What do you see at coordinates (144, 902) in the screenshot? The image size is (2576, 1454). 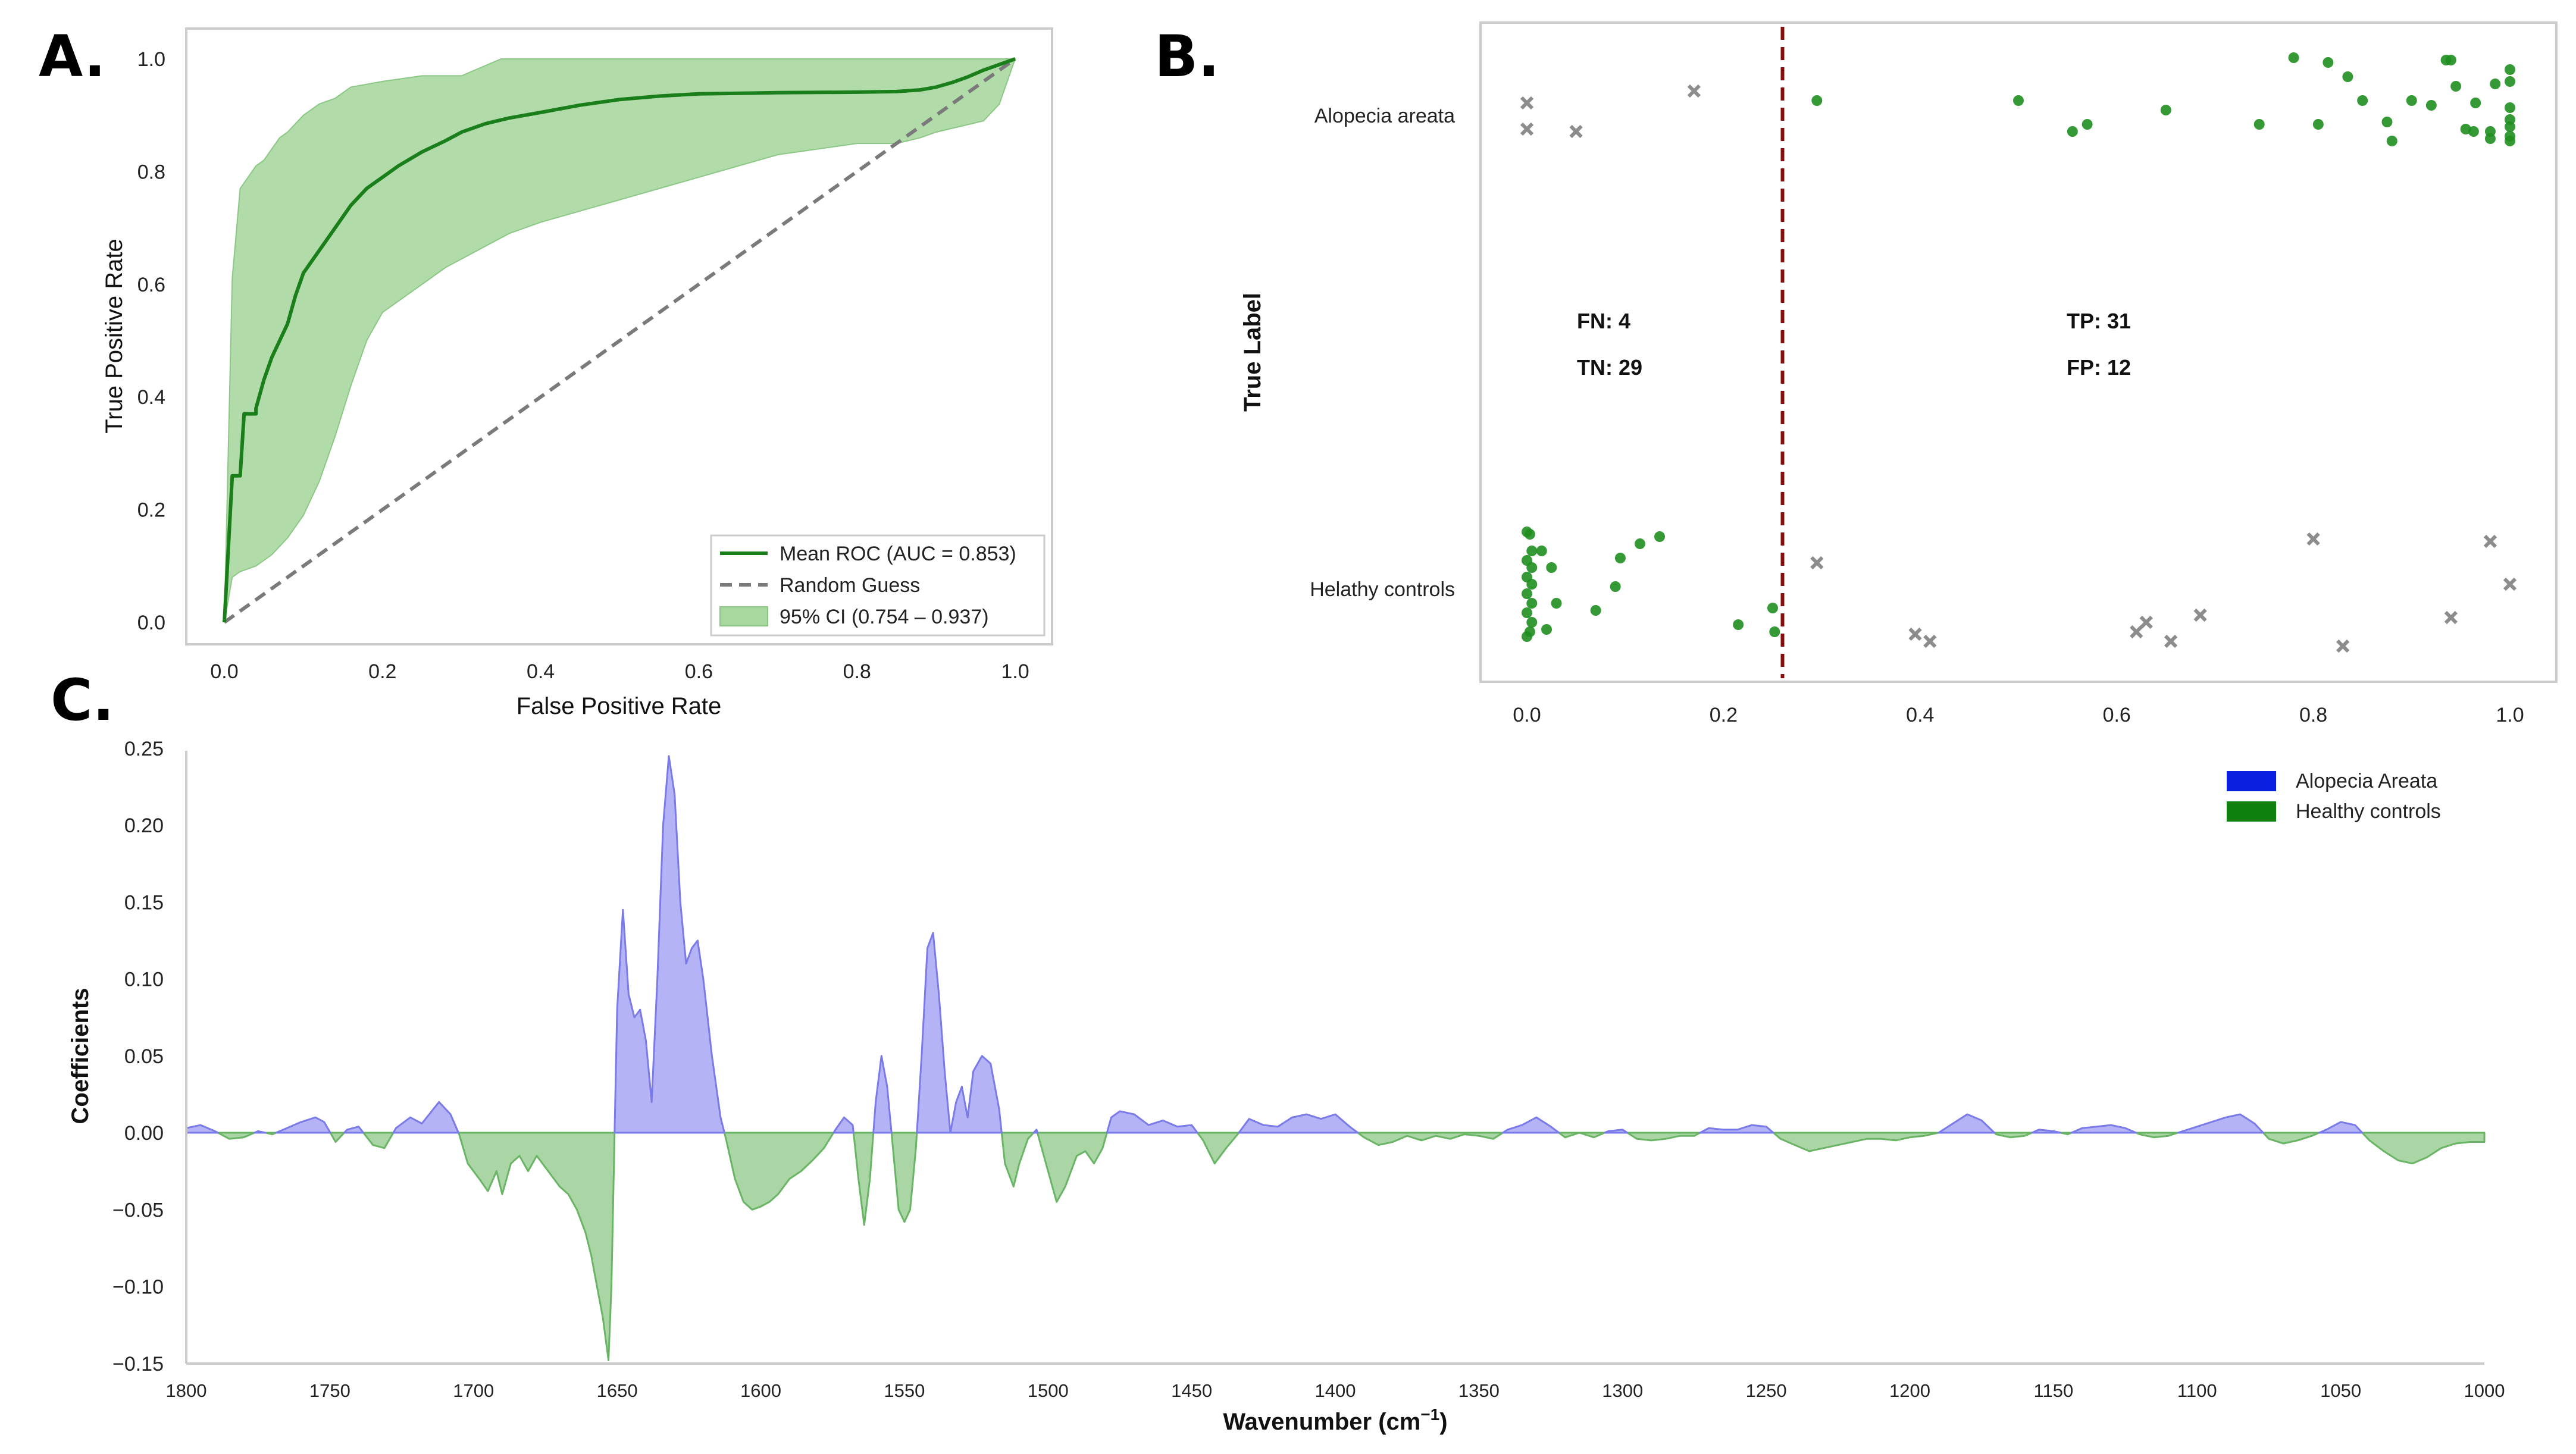 I see `coefficient-y-tick-label: 0.15` at bounding box center [144, 902].